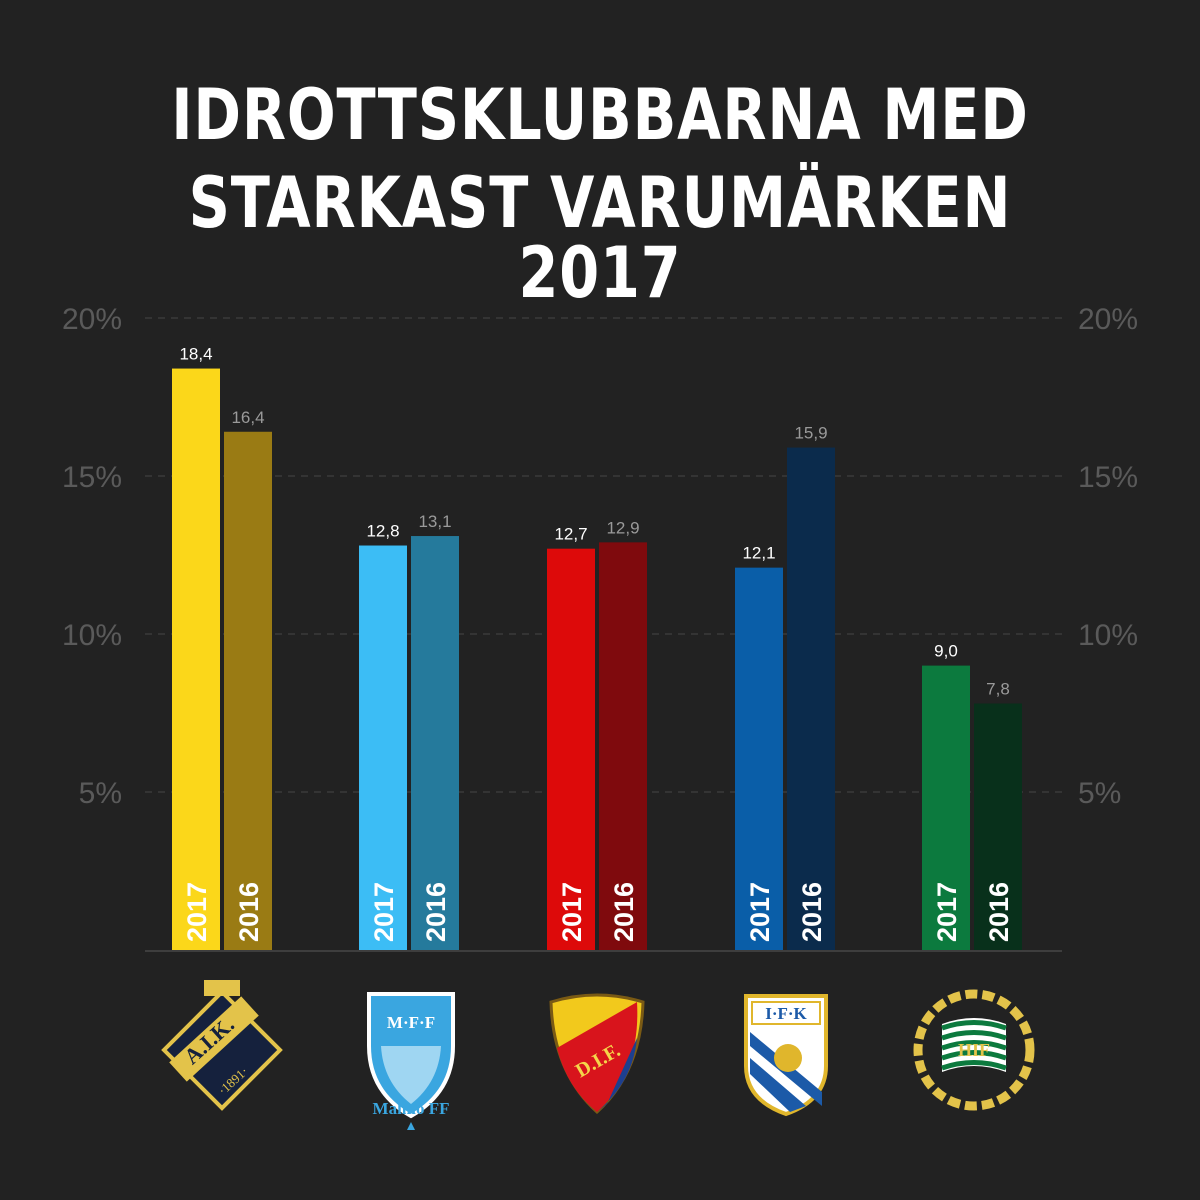  I want to click on y-tick-label-right: 10%, so click(1108, 635).